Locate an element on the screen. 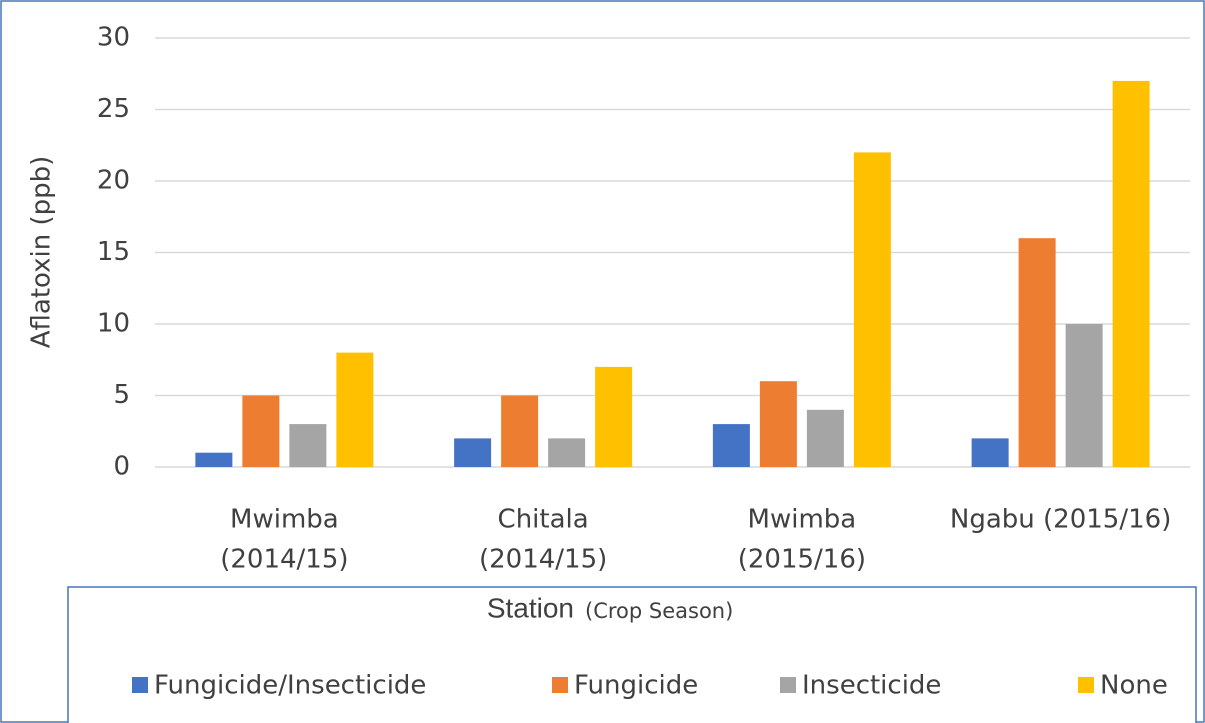  x-tick-label: Chitala is located at coordinates (543, 520).